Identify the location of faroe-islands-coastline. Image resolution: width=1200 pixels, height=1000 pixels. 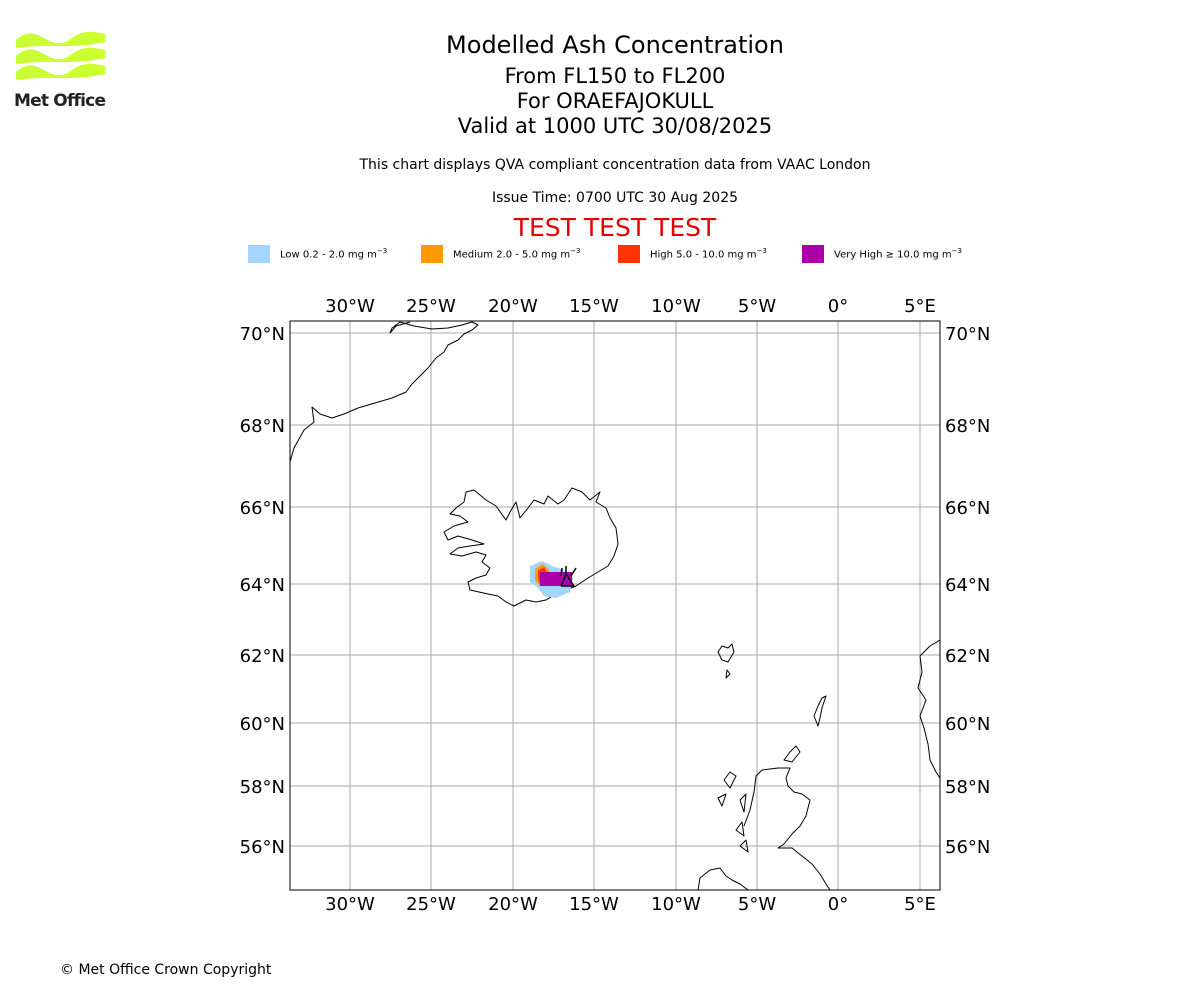
(726, 661).